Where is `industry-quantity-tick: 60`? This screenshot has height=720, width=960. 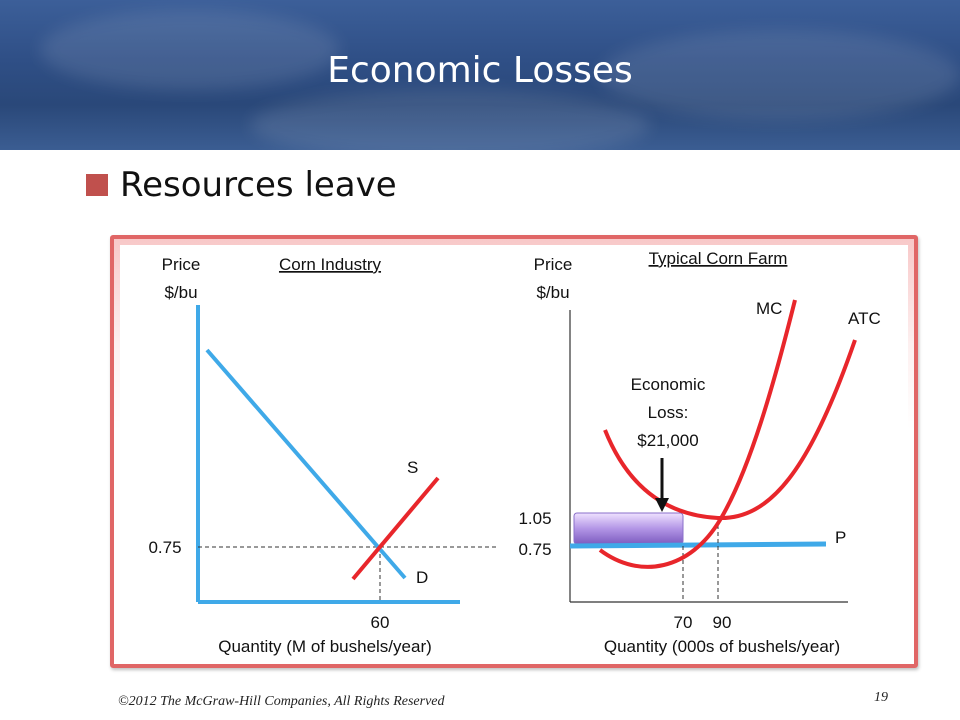 industry-quantity-tick: 60 is located at coordinates (380, 622).